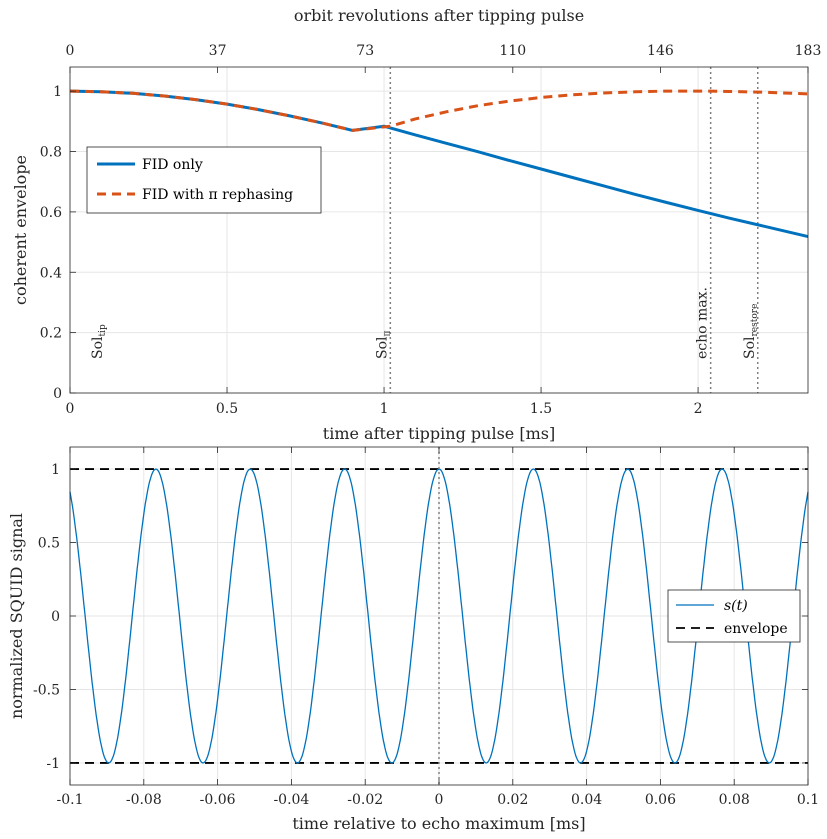 The width and height of the screenshot is (827, 839). I want to click on bottom-x-tick-label: 0.08, so click(734, 800).